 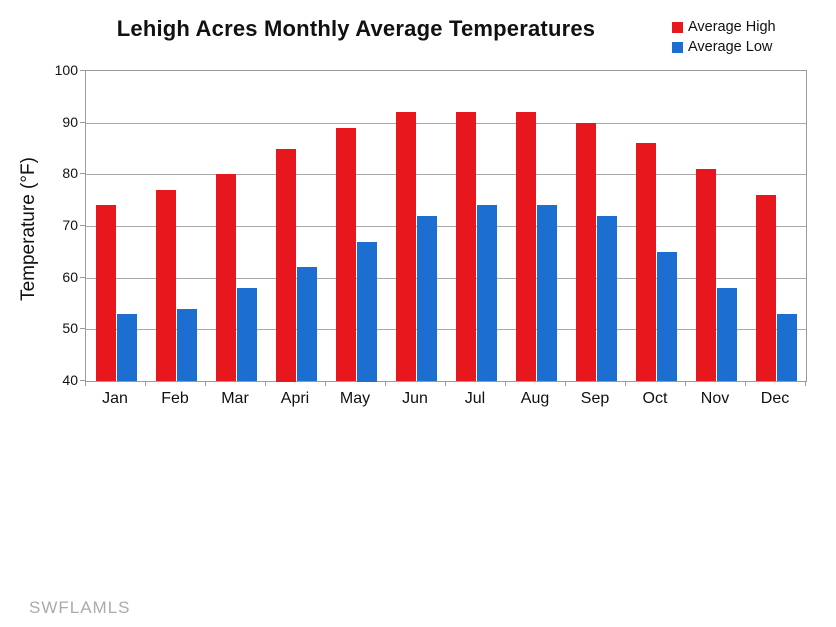 I want to click on bar-average-high-nov, so click(x=706, y=275).